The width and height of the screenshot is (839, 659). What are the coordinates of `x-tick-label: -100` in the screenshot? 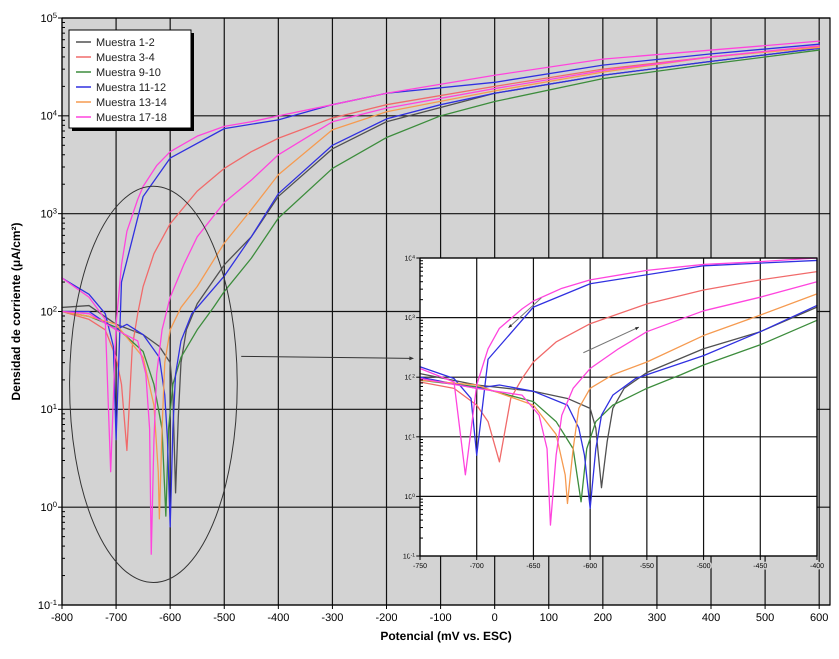 It's located at (441, 618).